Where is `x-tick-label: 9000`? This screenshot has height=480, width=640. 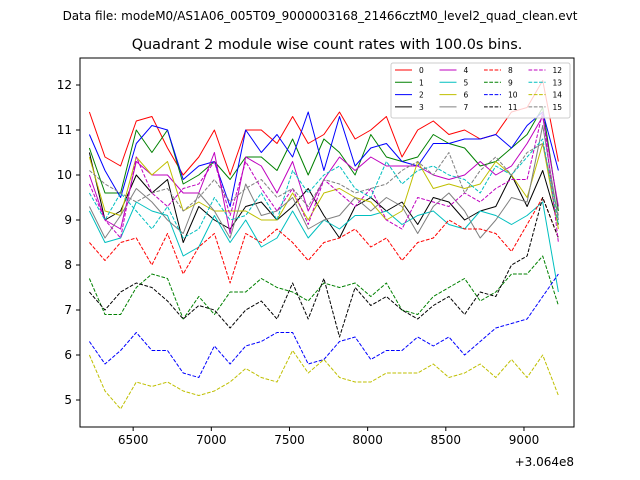 x-tick-label: 9000 is located at coordinates (524, 440).